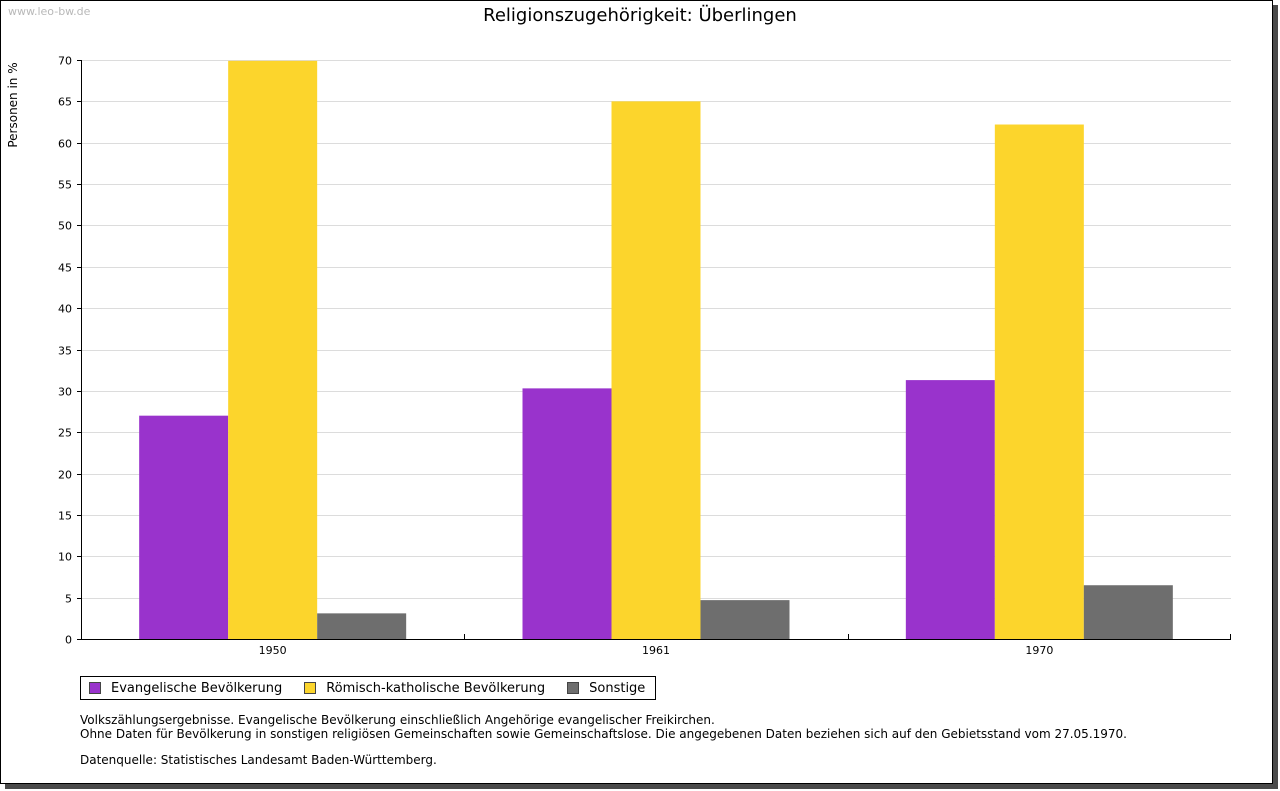  Describe the element at coordinates (273, 349) in the screenshot. I see `bar-katholisch-1950` at that location.